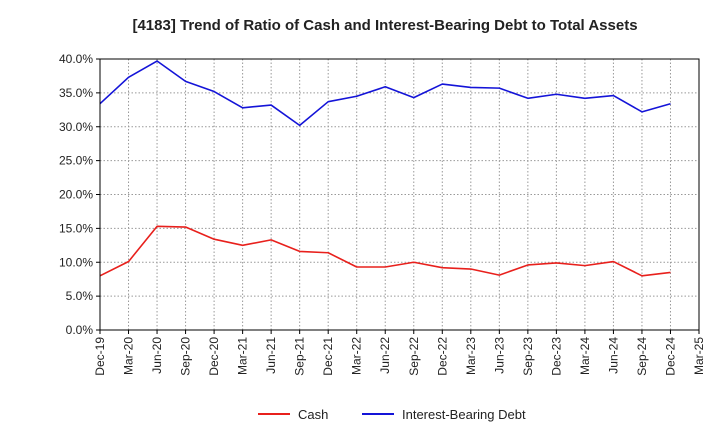 Image resolution: width=720 pixels, height=440 pixels. What do you see at coordinates (243, 356) in the screenshot?
I see `x-tick-label: Mar-21` at bounding box center [243, 356].